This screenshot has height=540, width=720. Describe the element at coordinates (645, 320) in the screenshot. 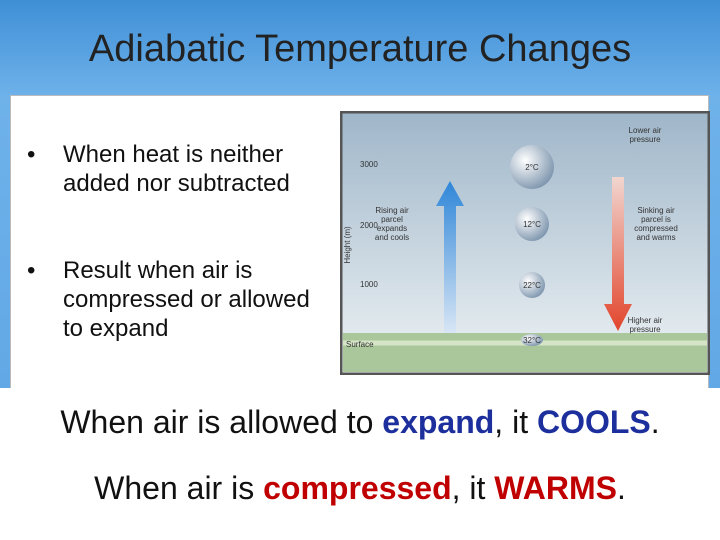

I see `diagram-label: Higher air` at that location.